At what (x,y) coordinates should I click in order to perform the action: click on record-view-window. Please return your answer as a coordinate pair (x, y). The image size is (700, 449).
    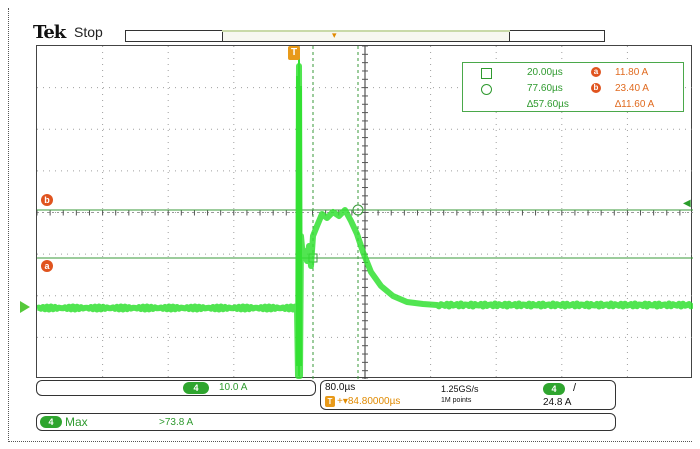
    Looking at the image, I should click on (366, 36).